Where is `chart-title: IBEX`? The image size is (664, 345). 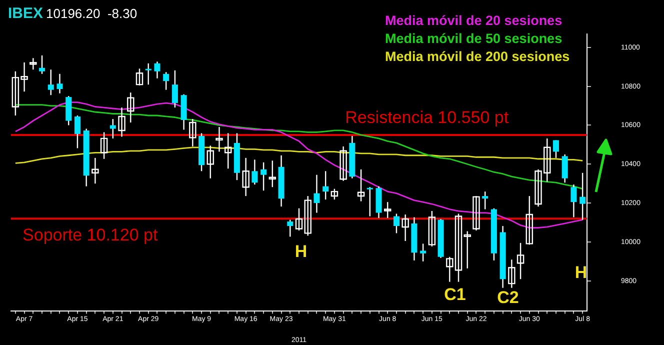 chart-title: IBEX is located at coordinates (26, 13).